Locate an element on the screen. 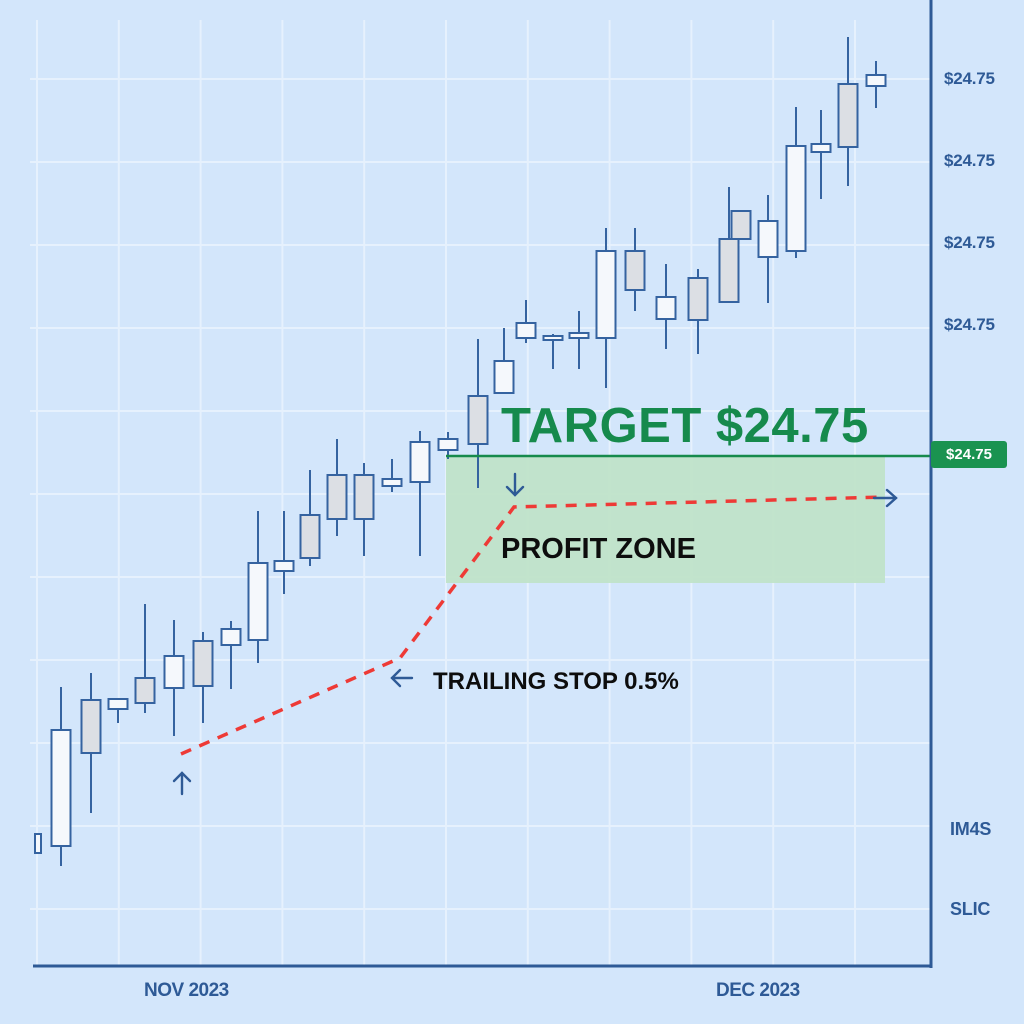  arrow-down-icon is located at coordinates (515, 484).